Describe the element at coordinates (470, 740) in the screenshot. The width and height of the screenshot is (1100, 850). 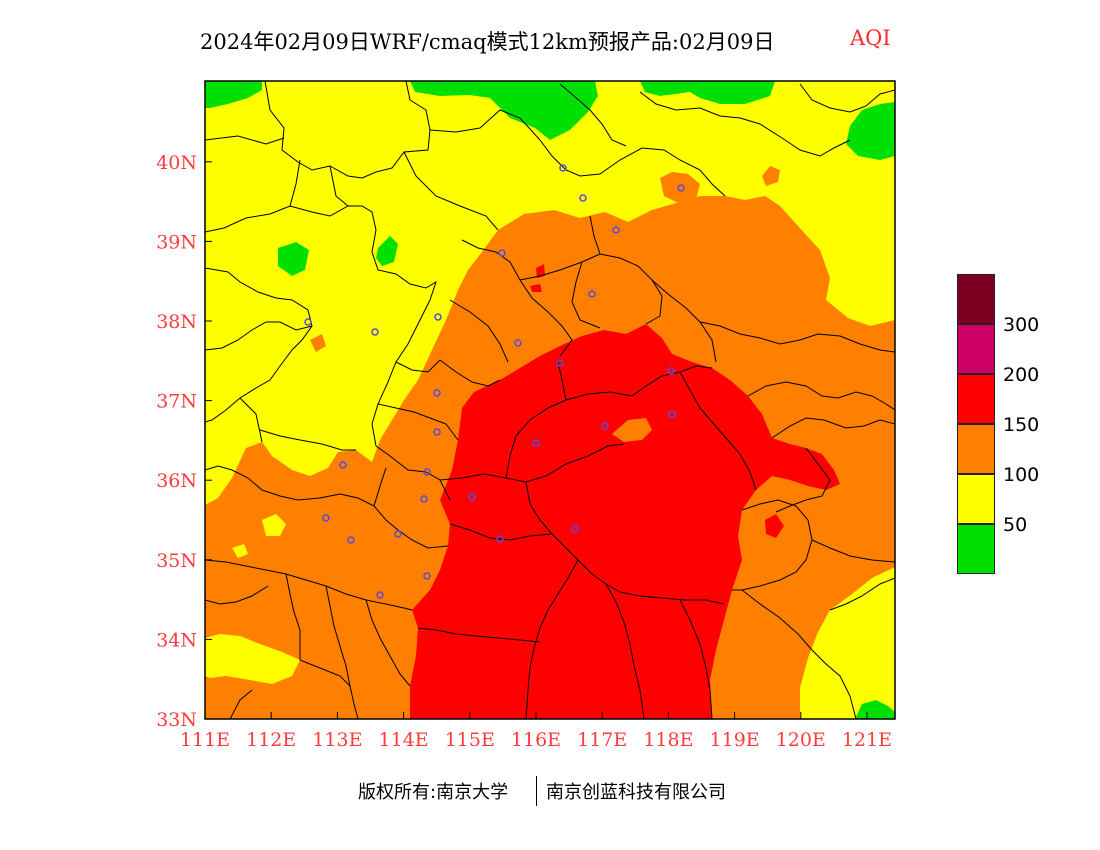
I see `lon-tick-label: 115E` at that location.